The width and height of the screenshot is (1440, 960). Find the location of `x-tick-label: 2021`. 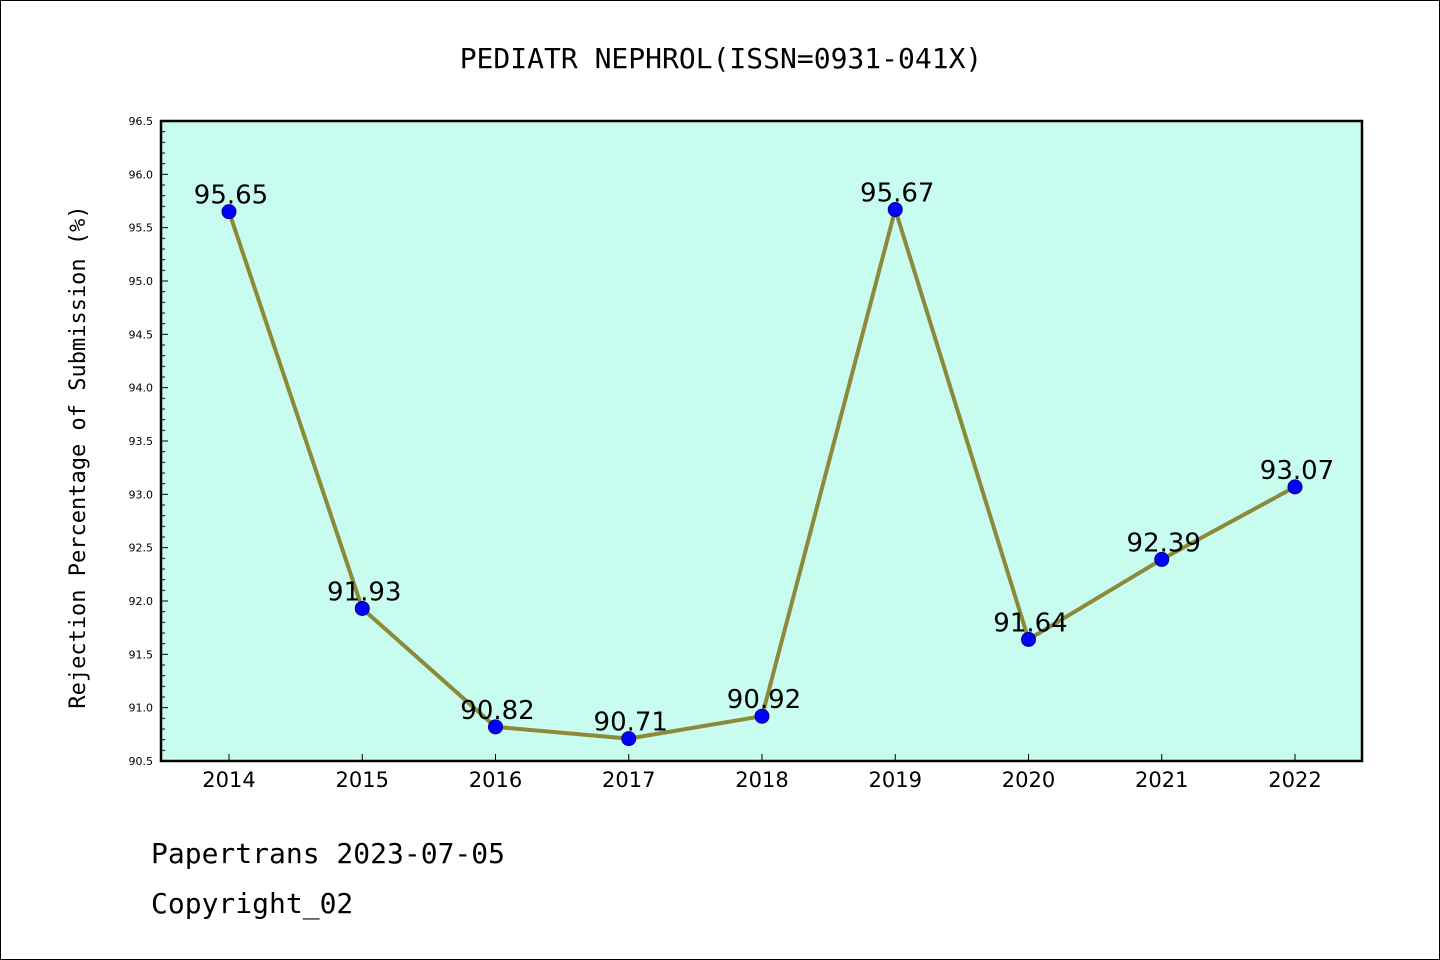

x-tick-label: 2021 is located at coordinates (1161, 780).